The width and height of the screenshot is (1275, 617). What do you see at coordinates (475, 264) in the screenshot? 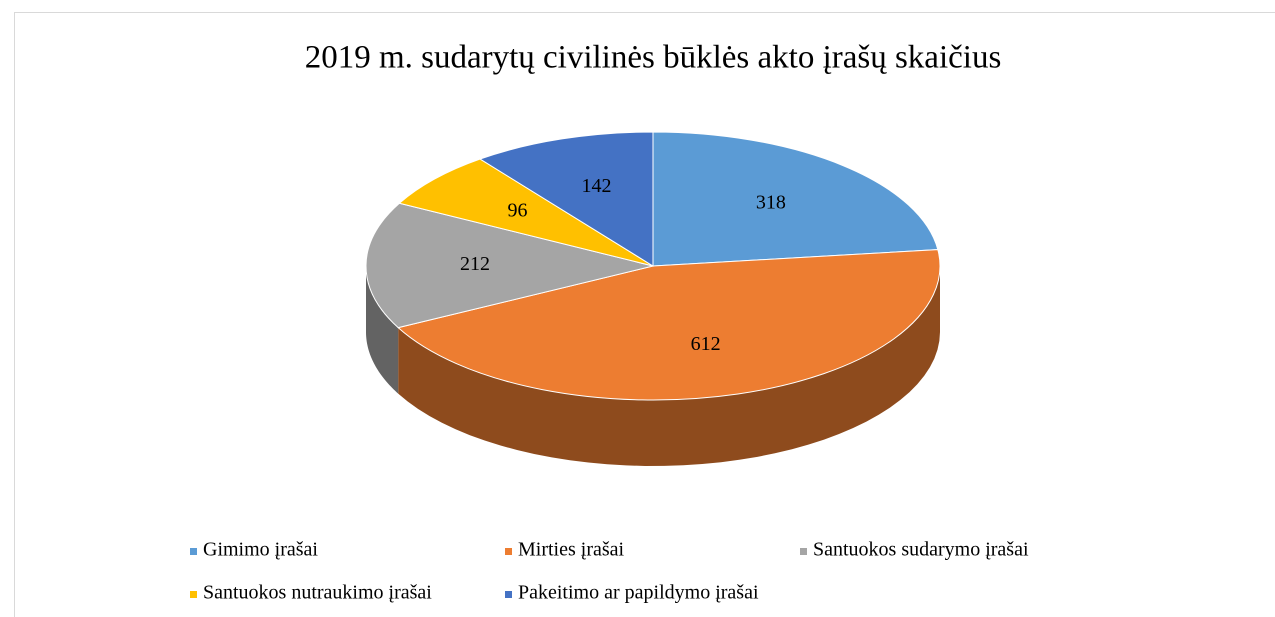
I see `data-label: 212` at bounding box center [475, 264].